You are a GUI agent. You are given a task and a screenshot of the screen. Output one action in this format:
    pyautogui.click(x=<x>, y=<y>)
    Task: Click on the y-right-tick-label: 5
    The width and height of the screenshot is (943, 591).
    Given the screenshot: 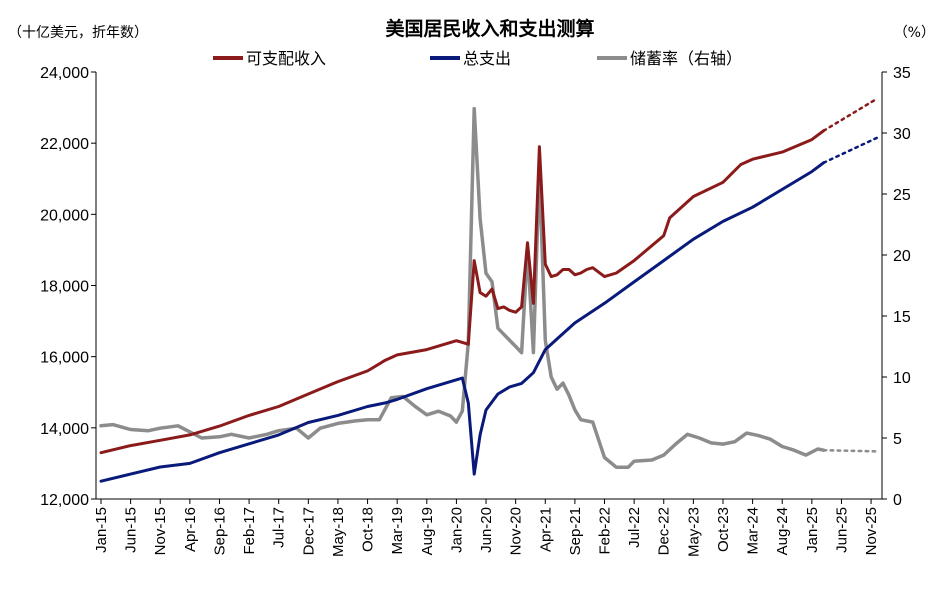 What is the action you would take?
    pyautogui.click(x=897, y=439)
    